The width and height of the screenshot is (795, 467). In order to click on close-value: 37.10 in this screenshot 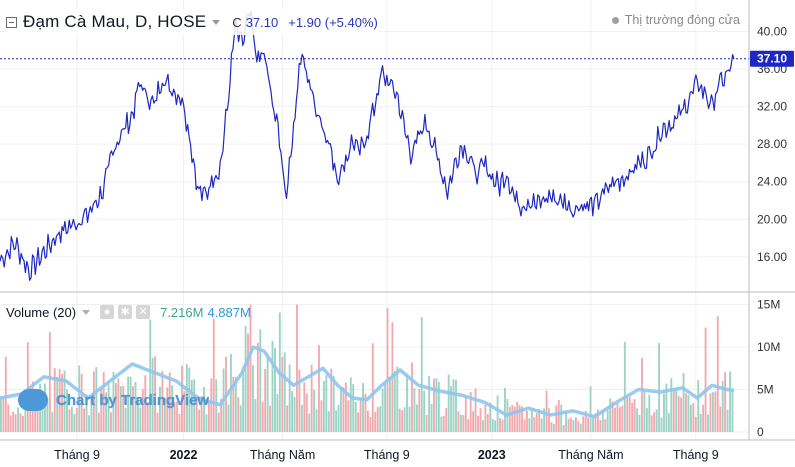, I will do `click(262, 22)`.